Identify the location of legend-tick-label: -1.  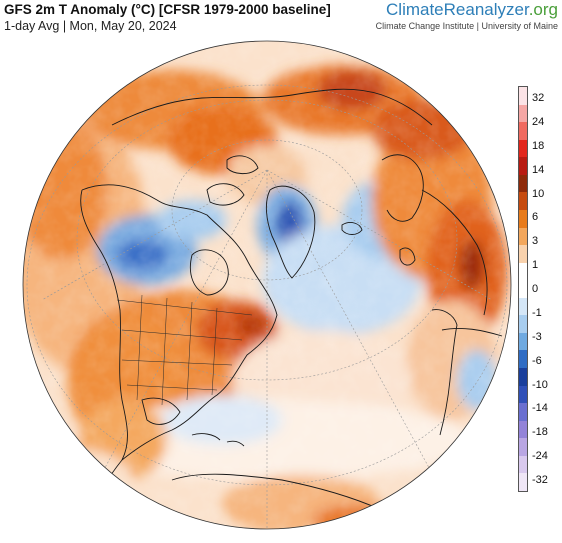
(537, 312).